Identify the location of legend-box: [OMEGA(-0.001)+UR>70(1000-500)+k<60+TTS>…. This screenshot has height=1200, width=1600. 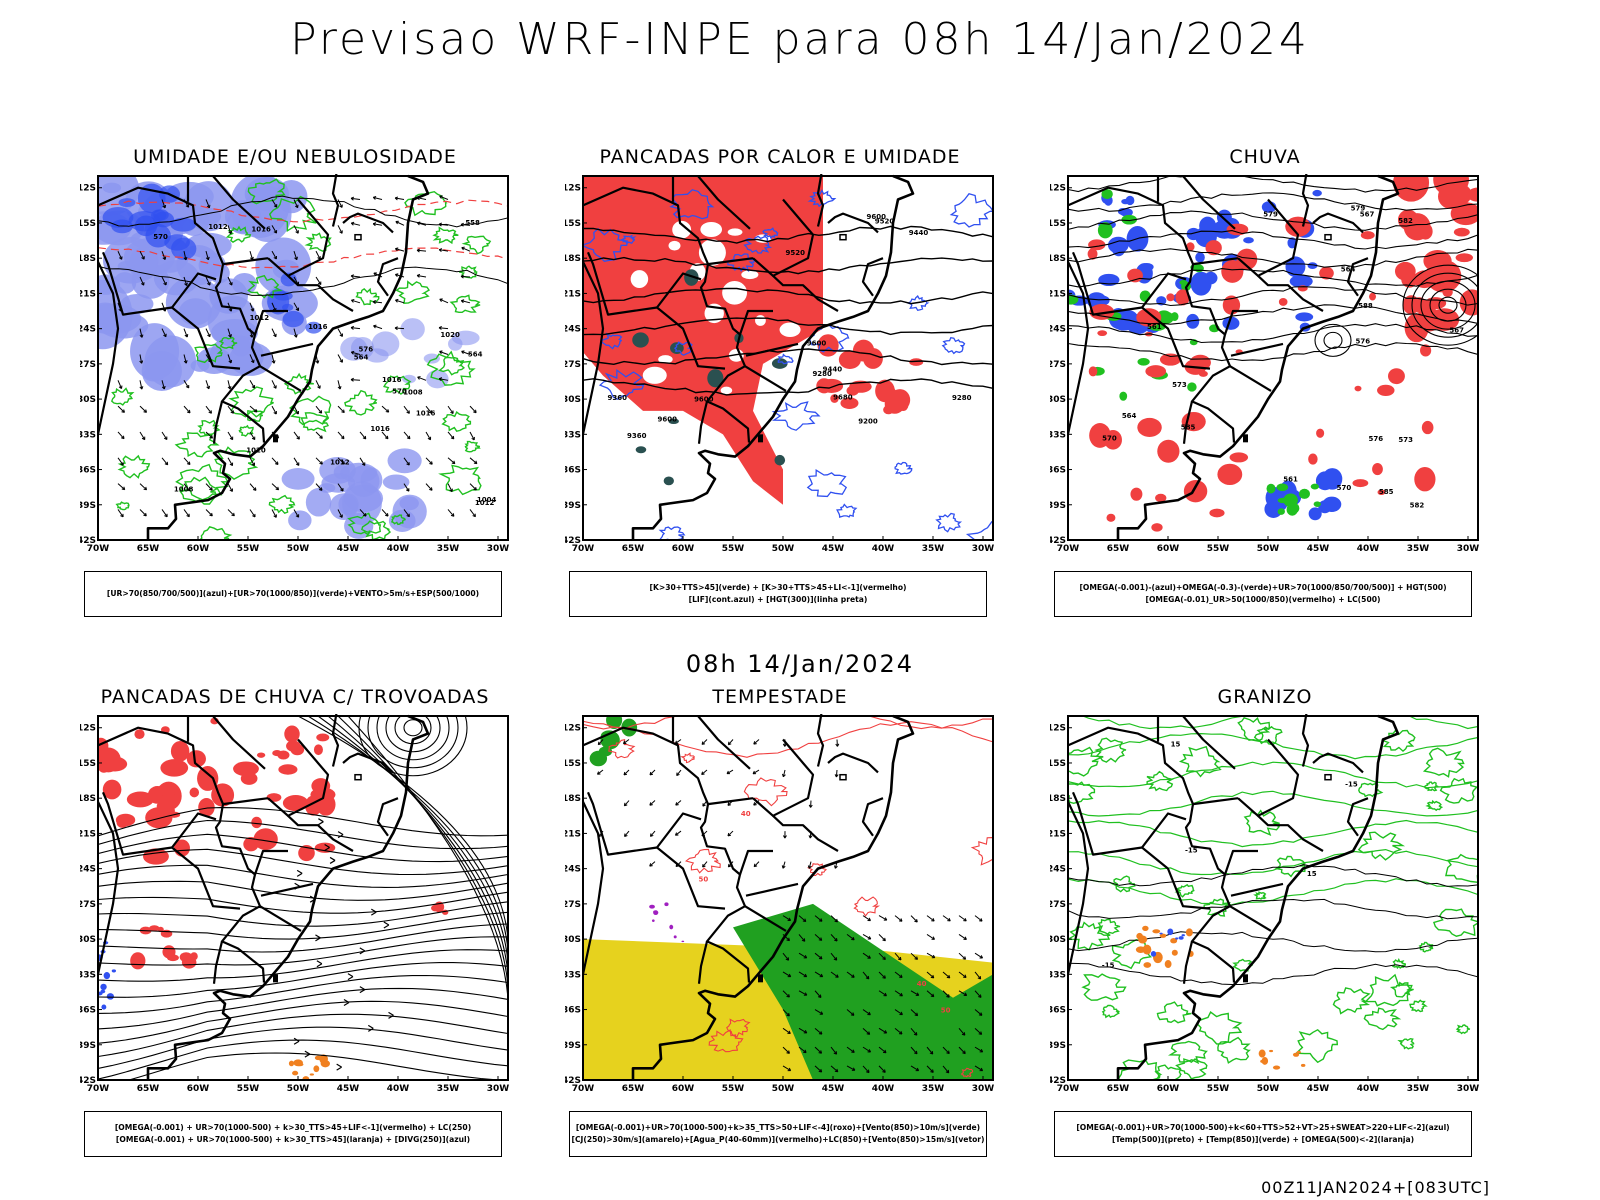
(1263, 1134).